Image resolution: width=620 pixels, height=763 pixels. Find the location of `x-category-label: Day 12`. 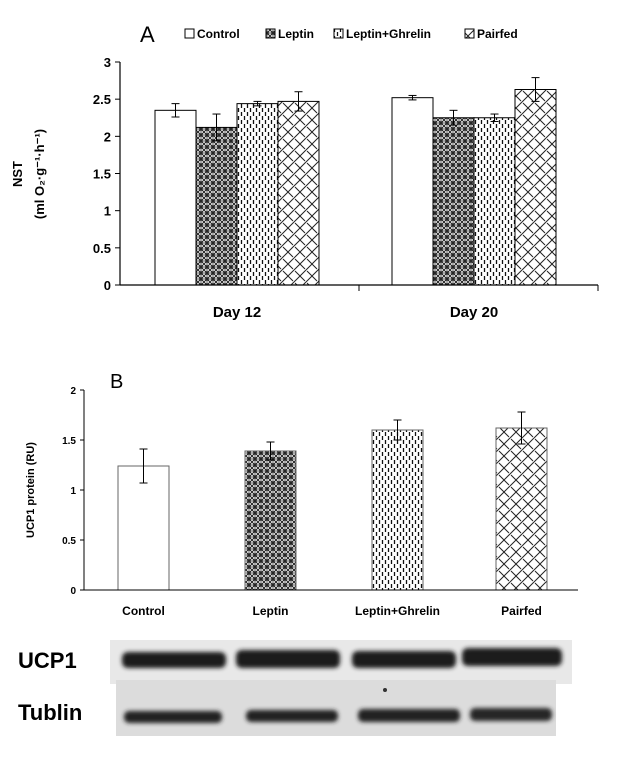

x-category-label: Day 12 is located at coordinates (237, 312).